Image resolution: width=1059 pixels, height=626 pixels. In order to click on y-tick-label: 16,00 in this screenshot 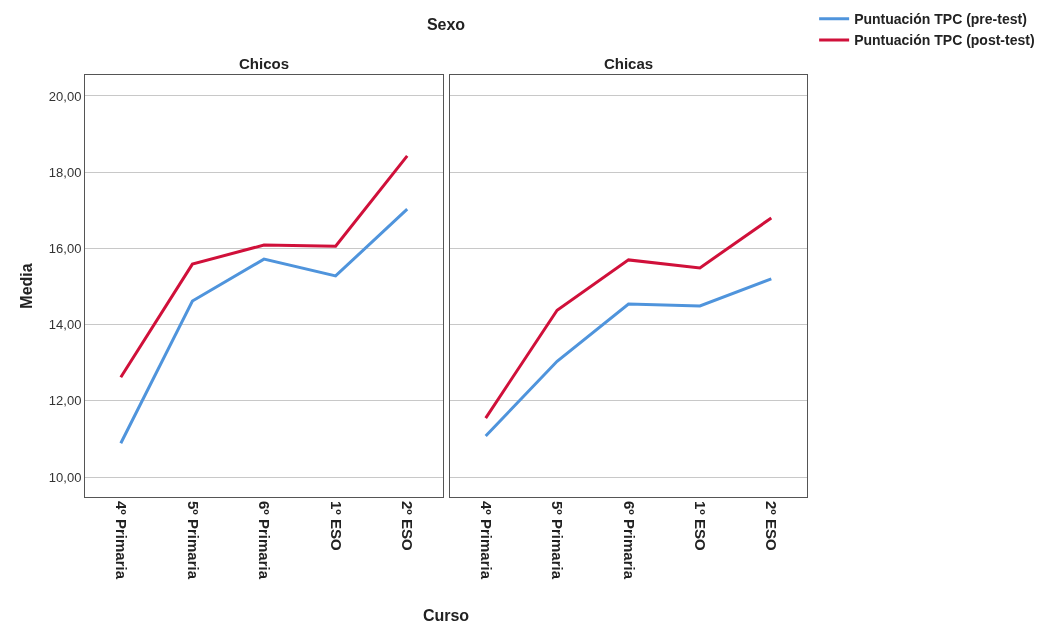, I will do `click(65, 248)`.